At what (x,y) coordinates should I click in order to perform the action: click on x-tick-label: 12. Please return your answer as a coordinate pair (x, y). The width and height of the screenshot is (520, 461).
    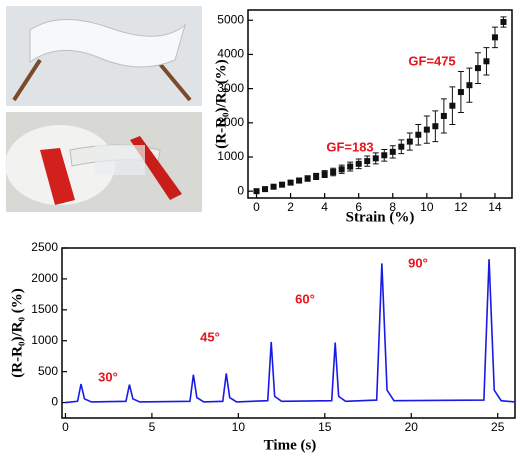
    Looking at the image, I should click on (461, 207).